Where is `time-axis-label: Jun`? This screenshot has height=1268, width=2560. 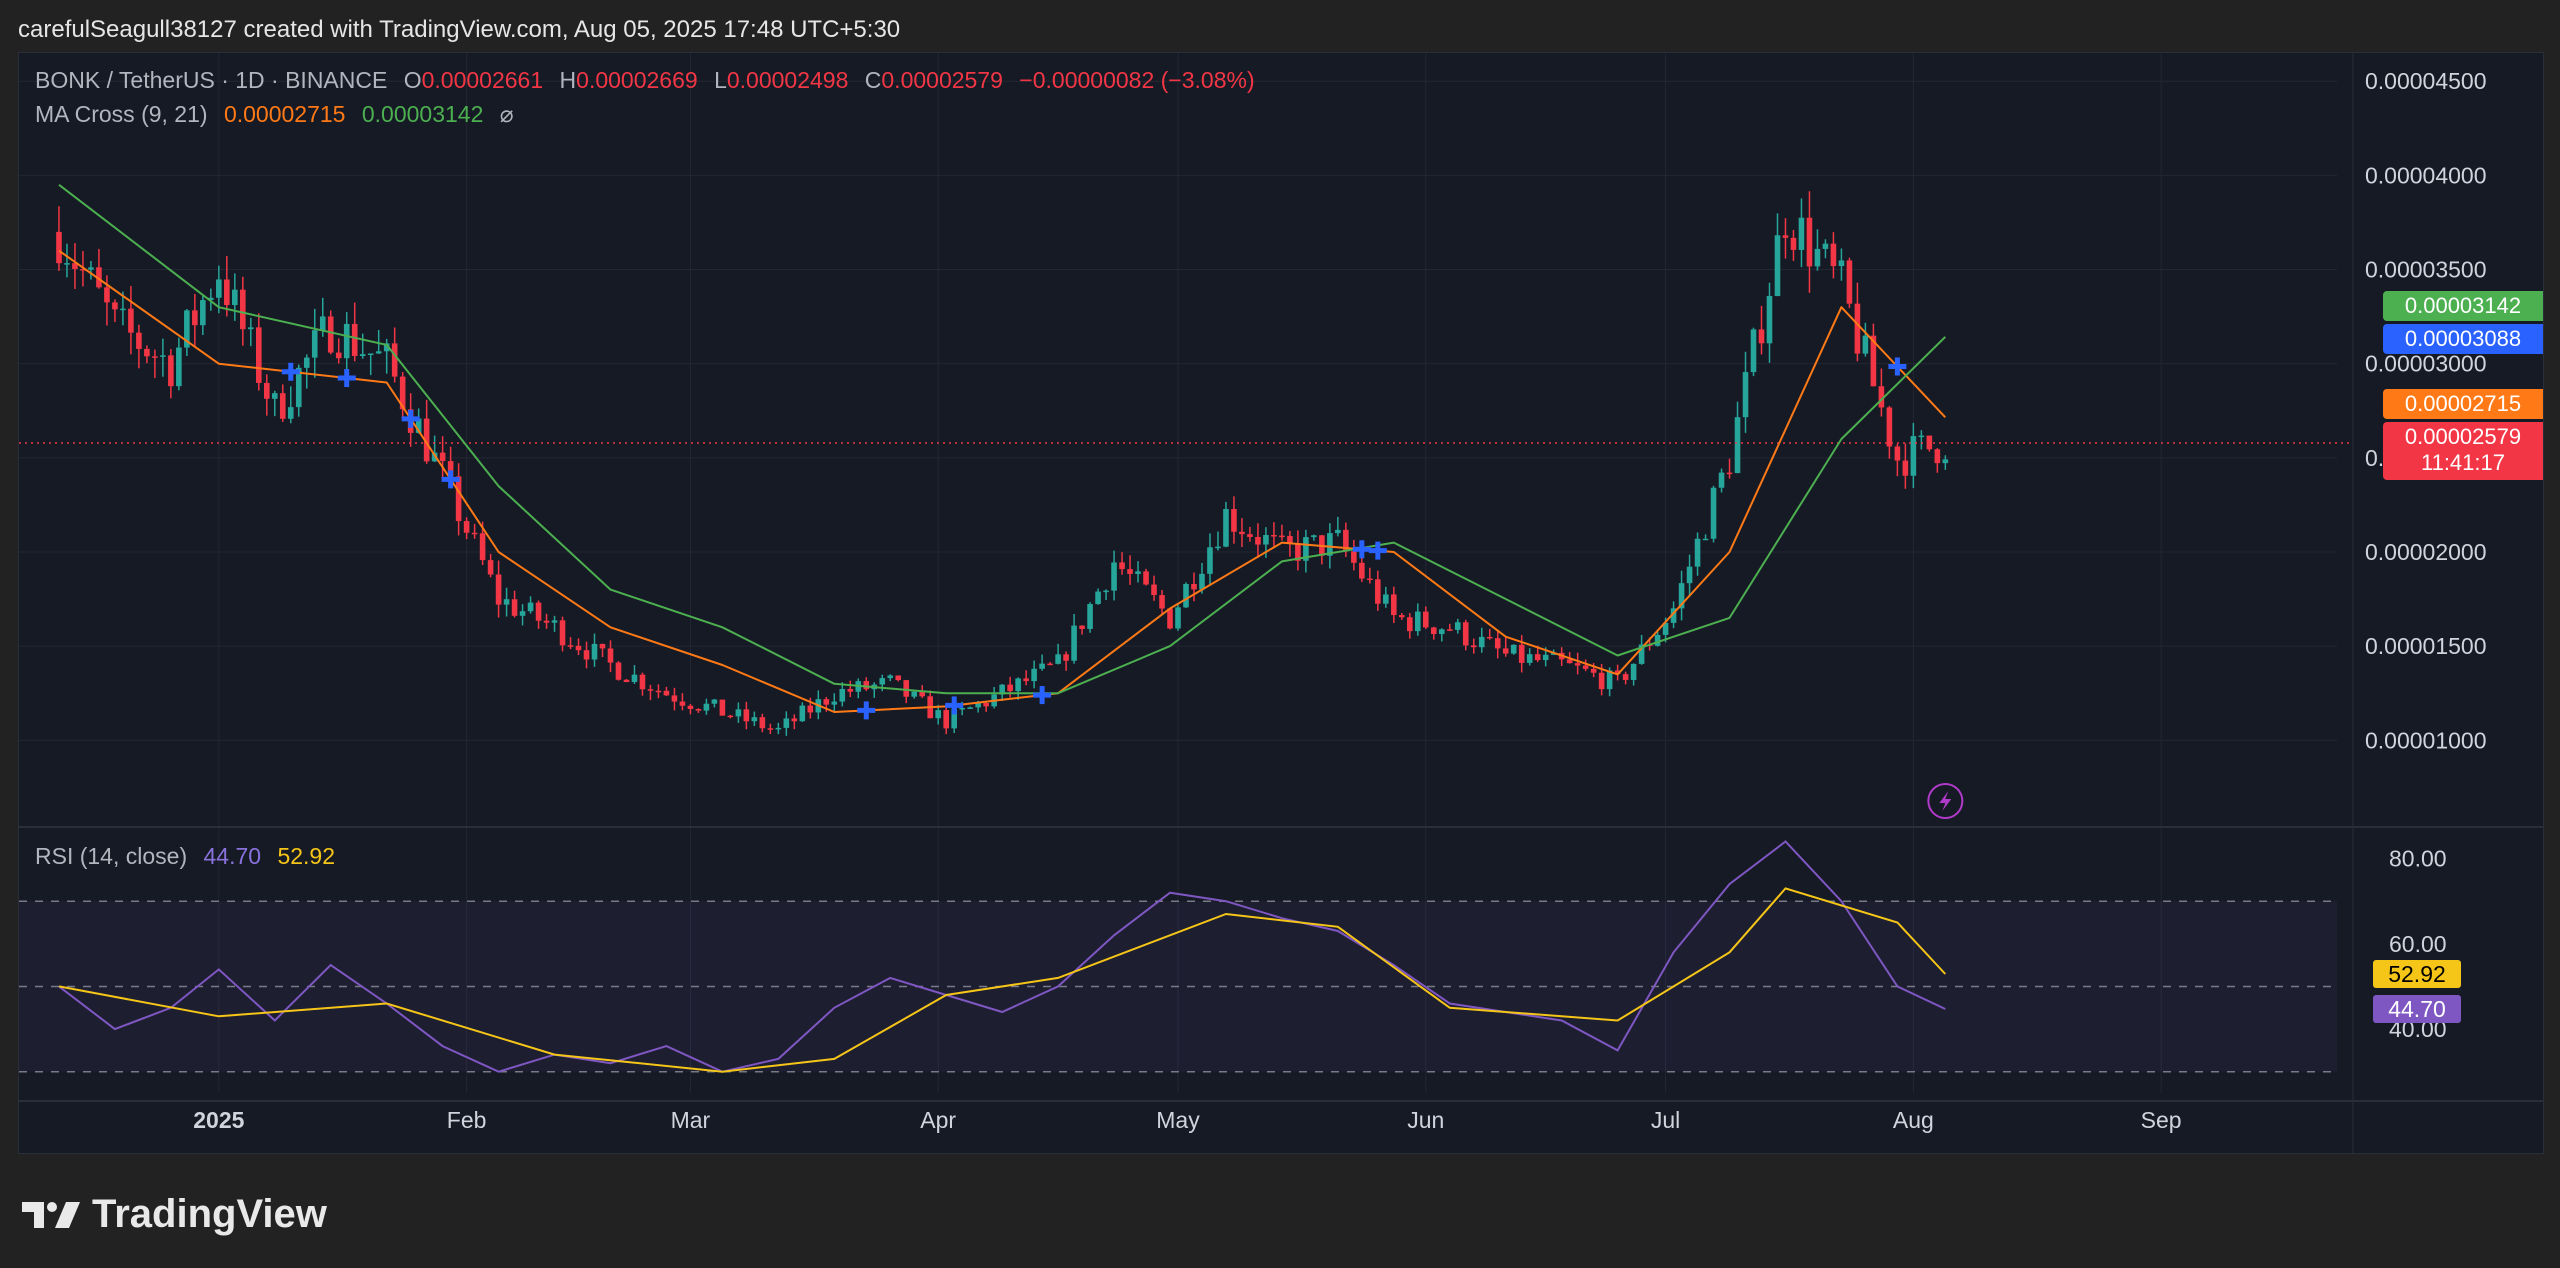
time-axis-label: Jun is located at coordinates (1425, 1120).